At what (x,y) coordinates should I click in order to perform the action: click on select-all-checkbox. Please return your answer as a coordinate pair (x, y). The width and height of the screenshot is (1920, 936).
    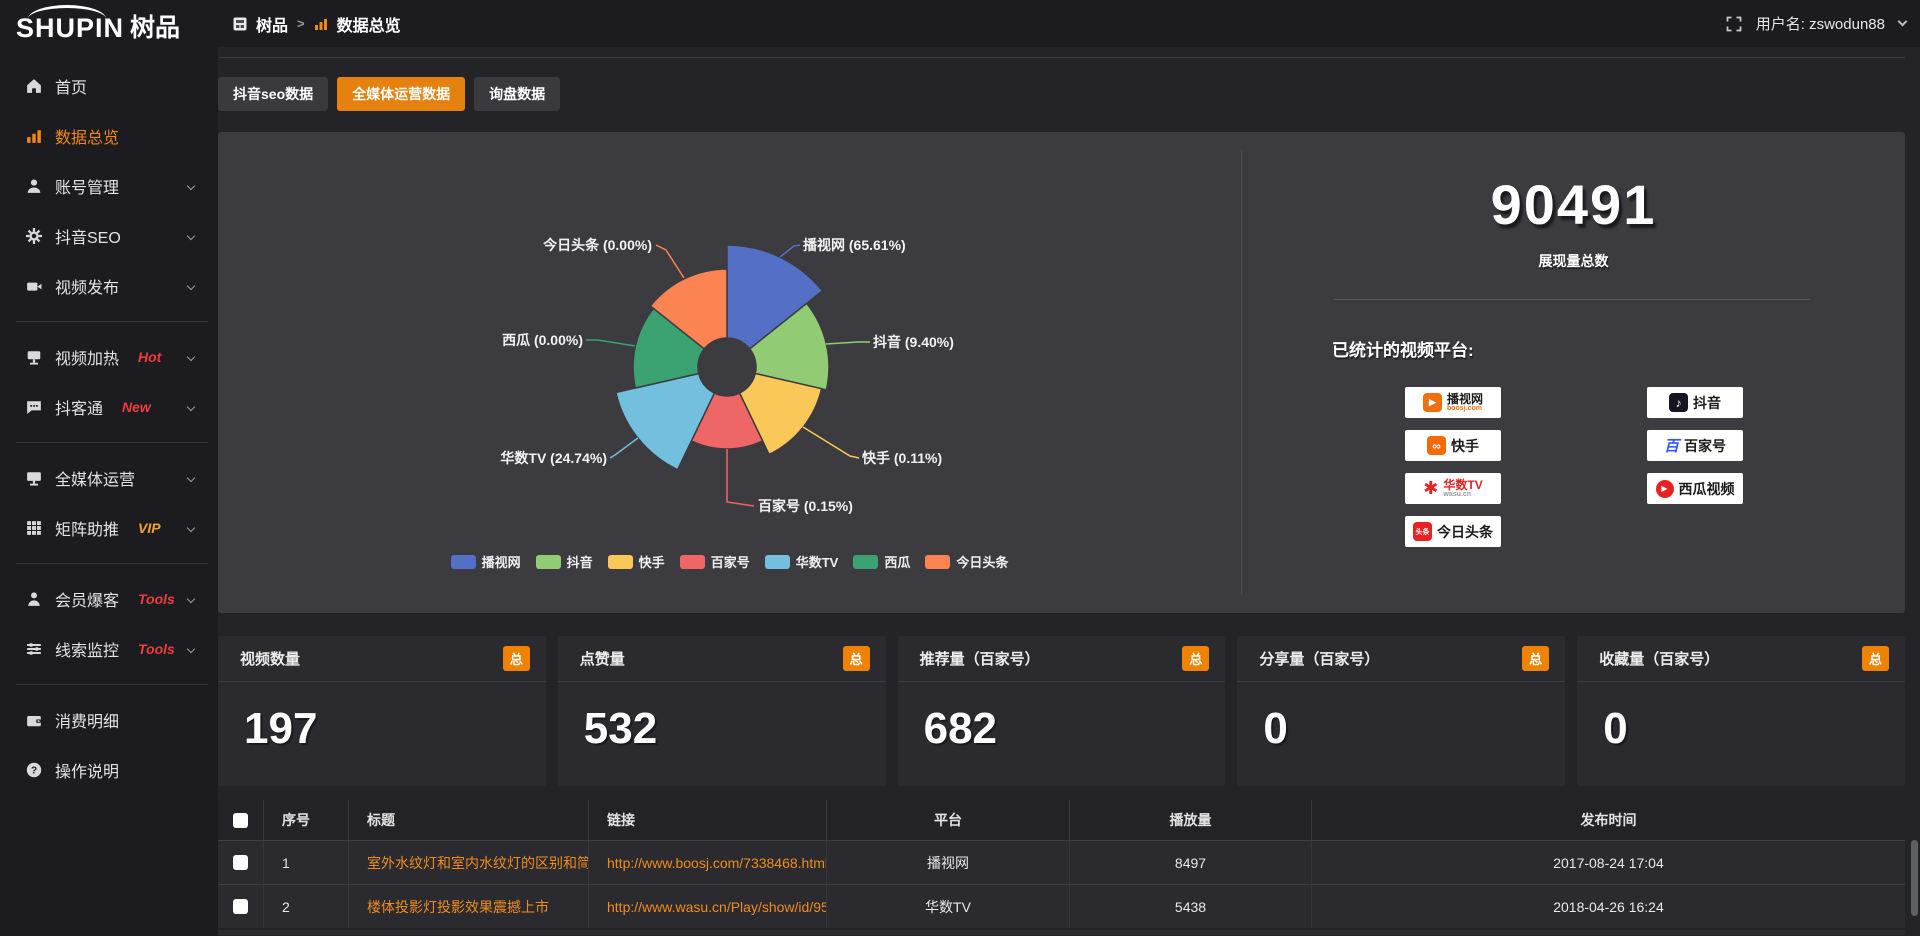
    Looking at the image, I should click on (240, 820).